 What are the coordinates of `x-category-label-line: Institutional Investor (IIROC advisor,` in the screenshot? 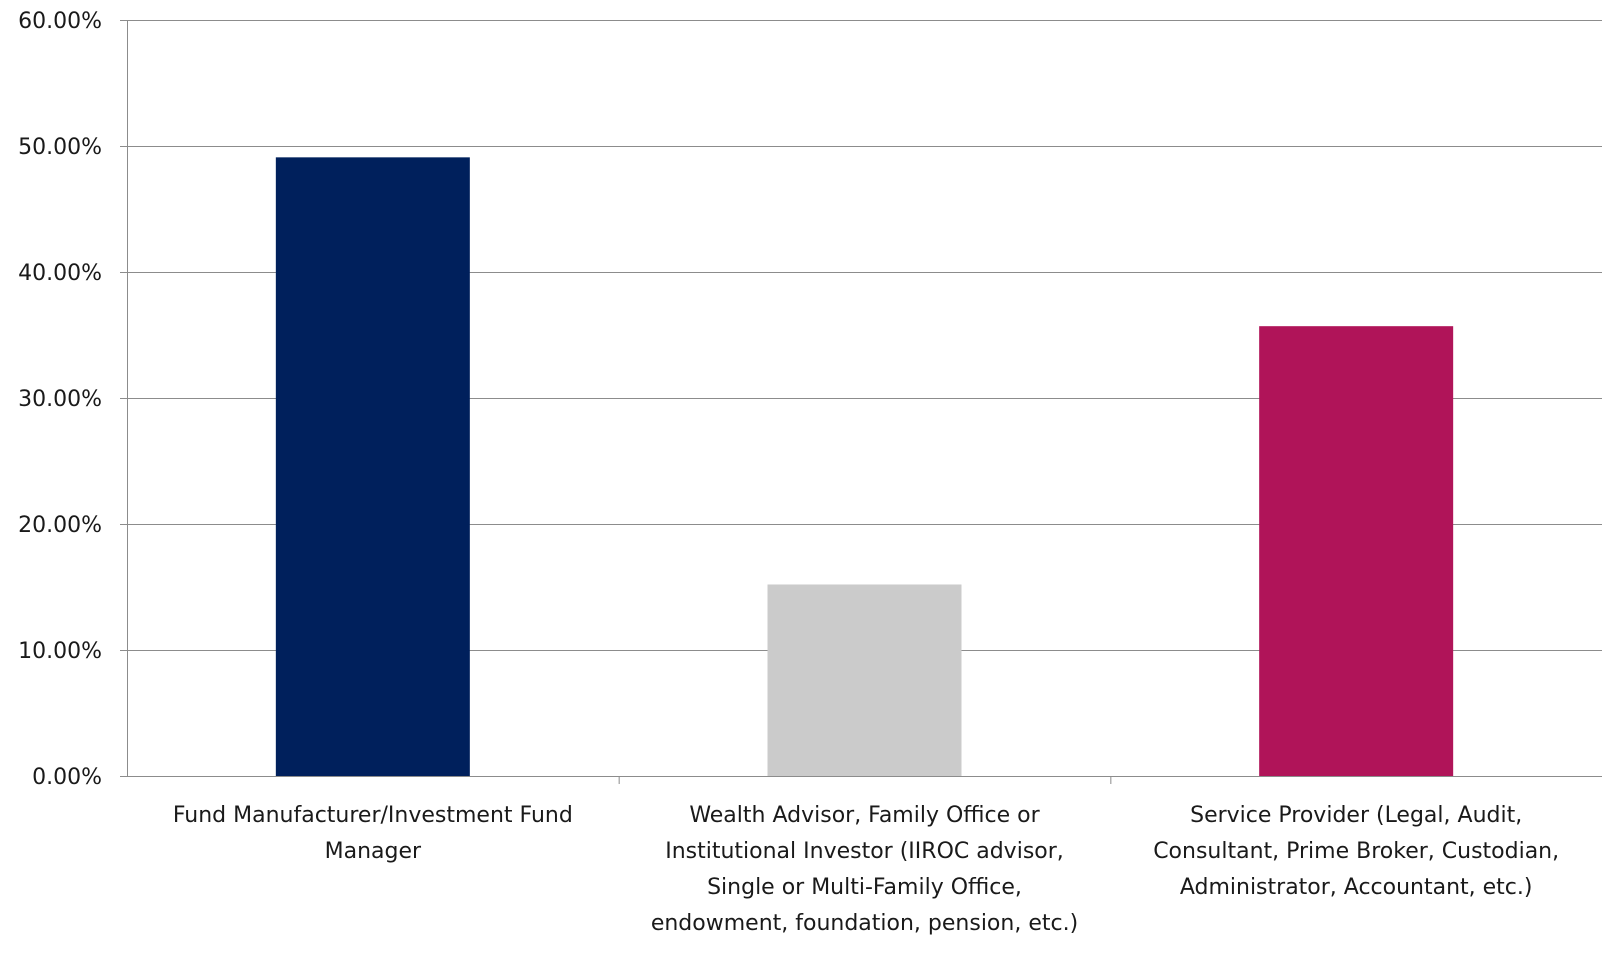 It's located at (864, 851).